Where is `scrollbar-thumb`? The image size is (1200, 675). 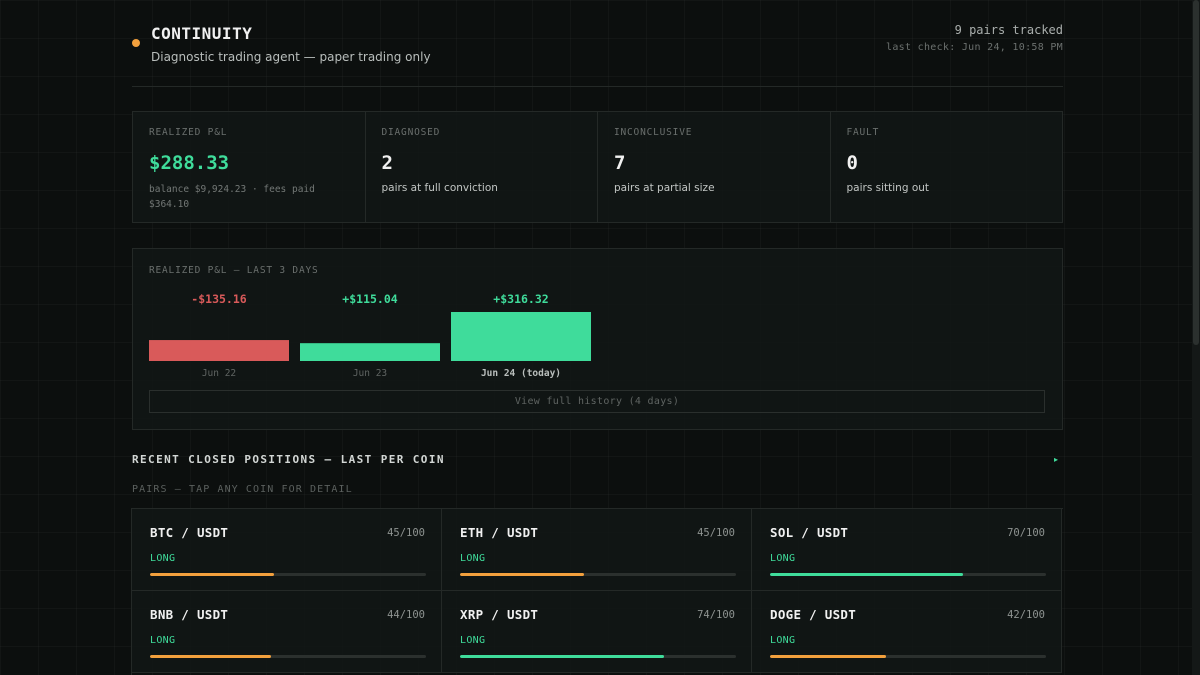
scrollbar-thumb is located at coordinates (1196, 172).